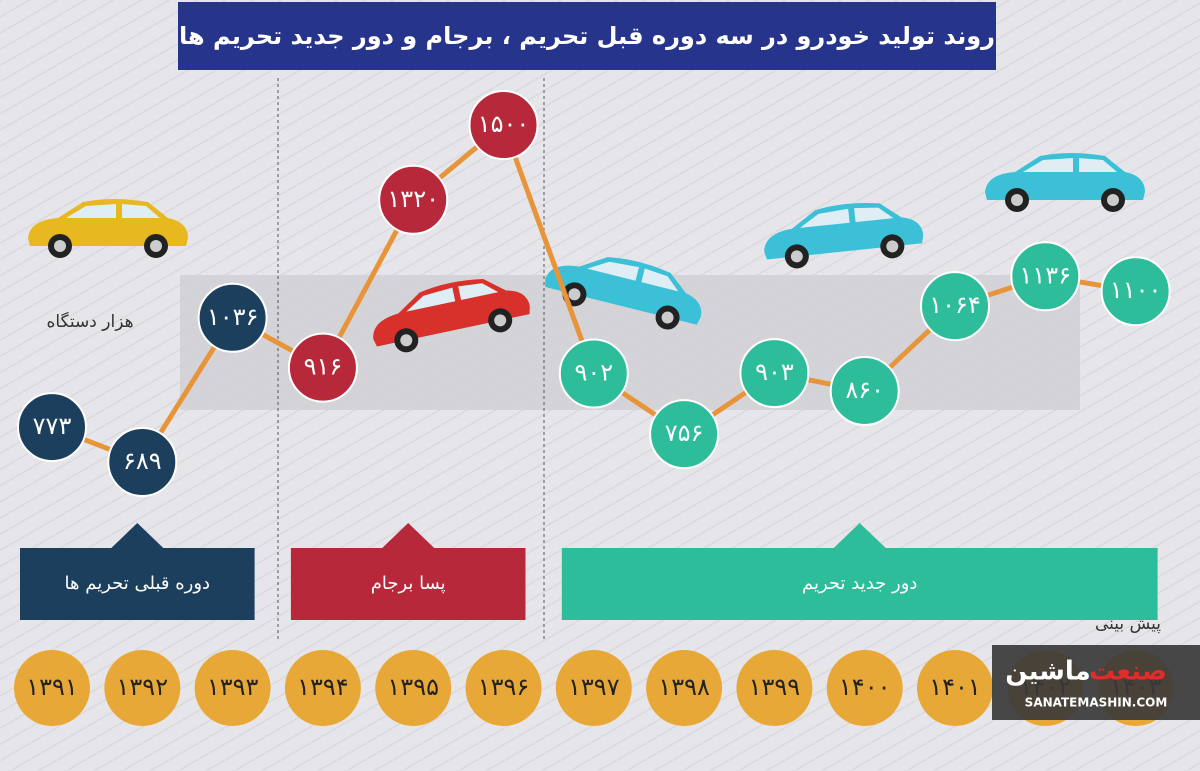  I want to click on line-segment, so click(549, 249).